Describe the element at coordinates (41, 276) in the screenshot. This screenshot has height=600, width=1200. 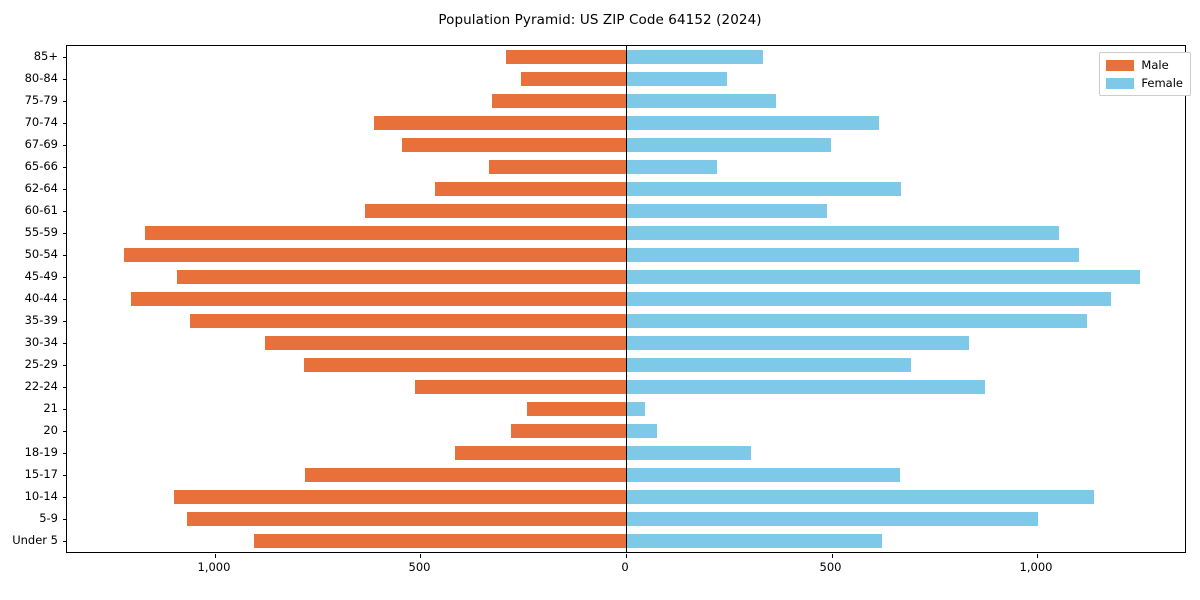
I see `y-axis-label: 45-49` at that location.